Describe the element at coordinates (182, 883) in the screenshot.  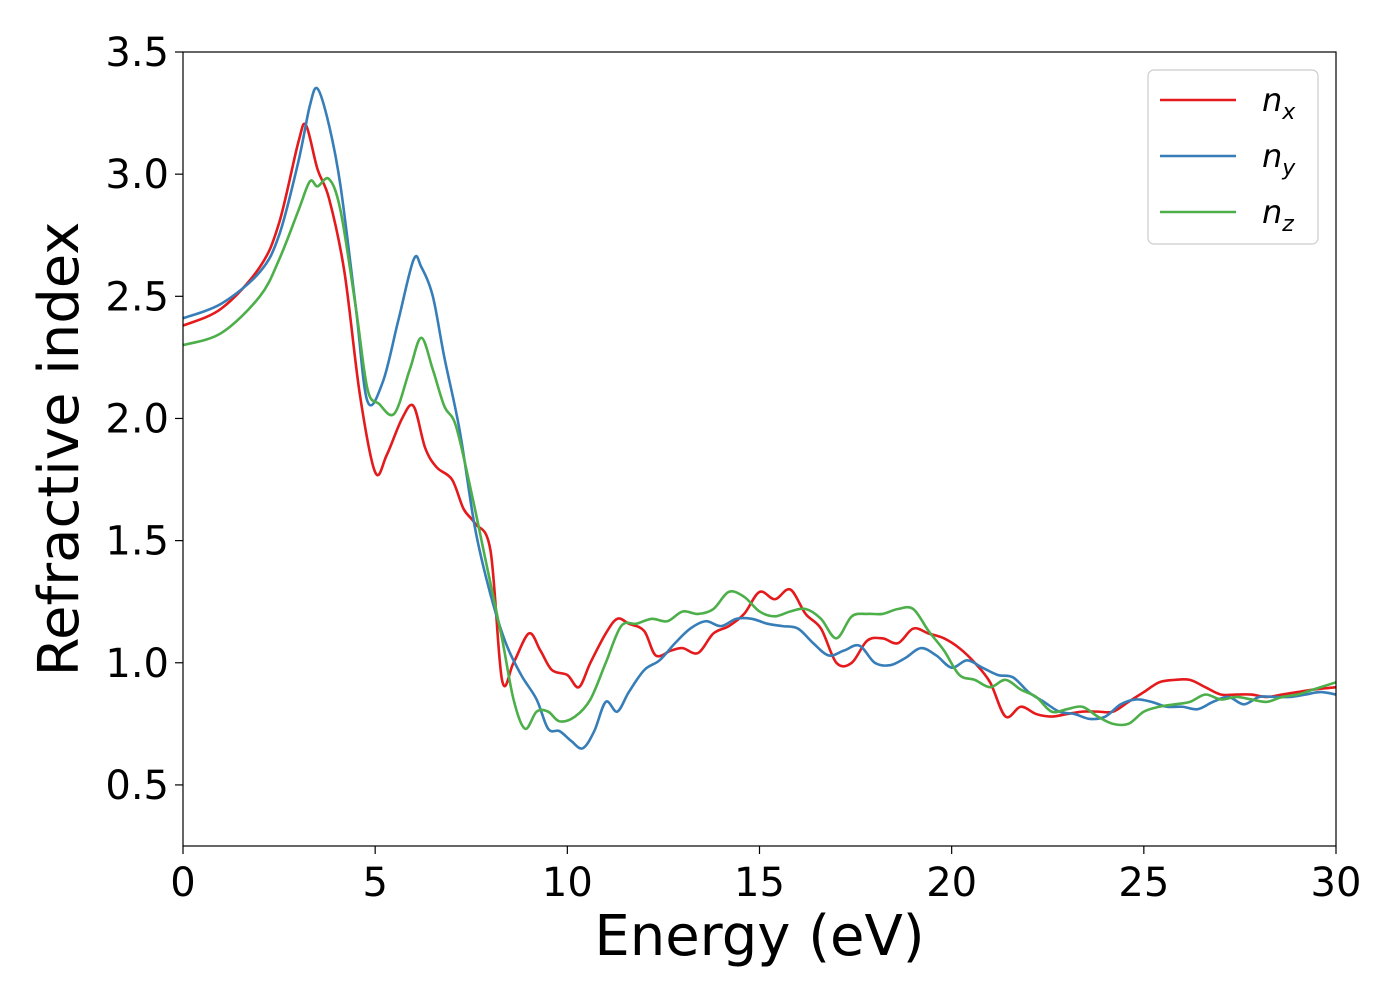
I see `x-tick-label: 0` at that location.